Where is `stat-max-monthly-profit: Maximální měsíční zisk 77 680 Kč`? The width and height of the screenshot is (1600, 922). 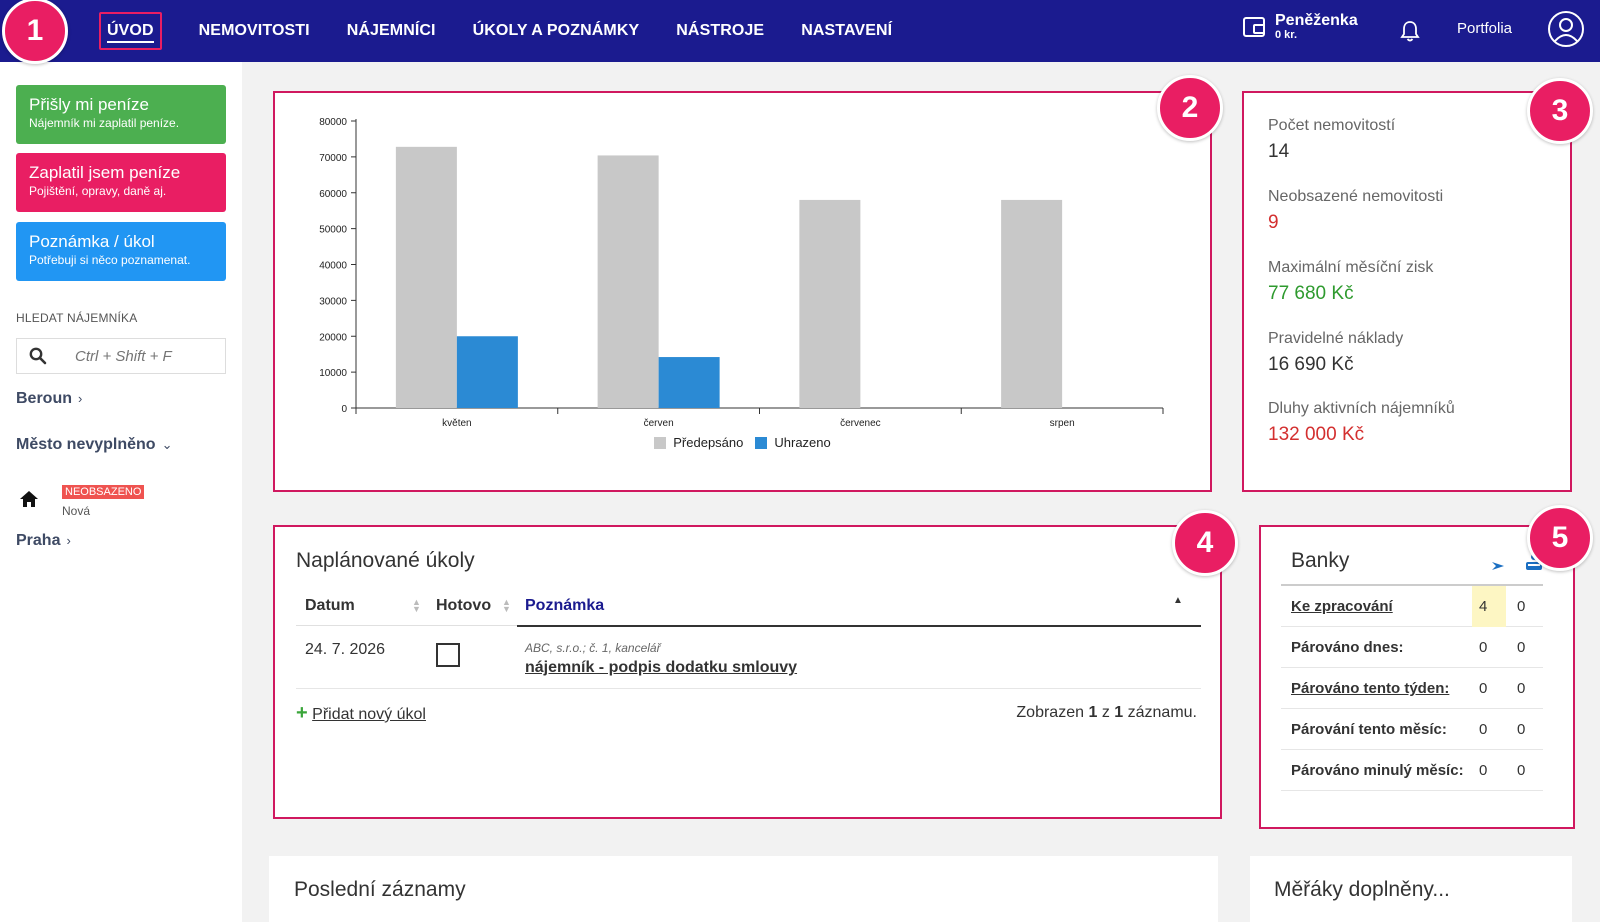
stat-max-monthly-profit: Maximální měsíční zisk 77 680 Kč is located at coordinates (1350, 282).